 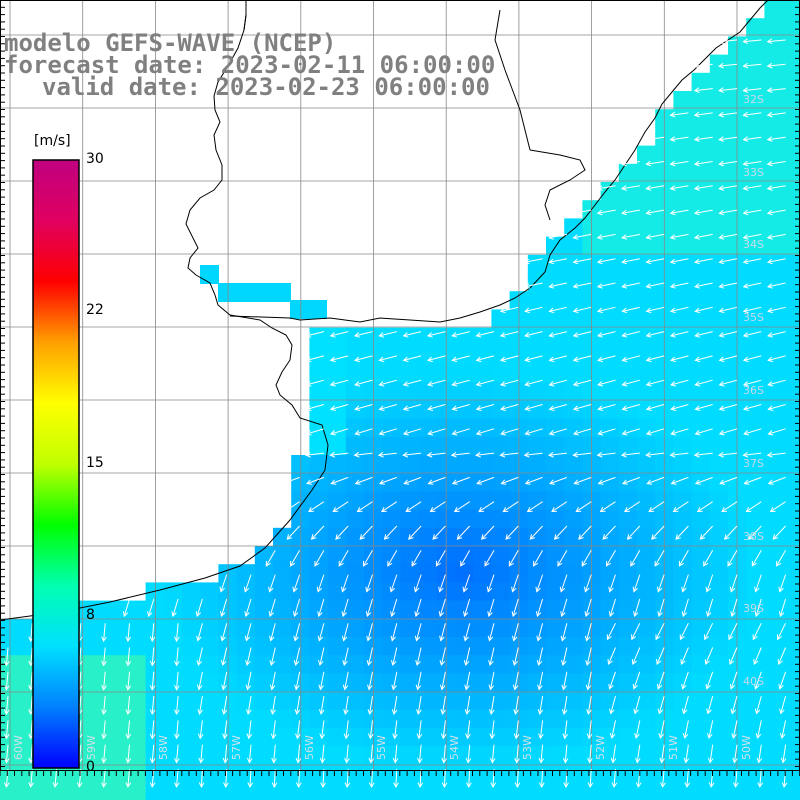 I want to click on lat-label: 37S, so click(x=753, y=463).